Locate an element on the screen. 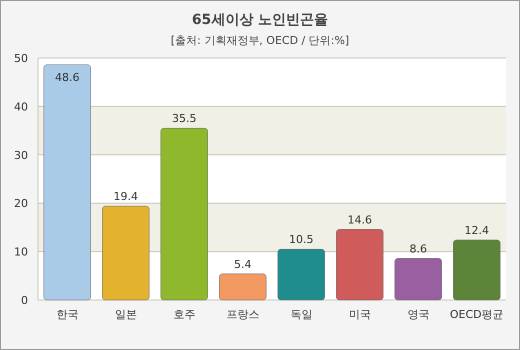 The width and height of the screenshot is (520, 350). y-tick-label: 10 is located at coordinates (21, 252).